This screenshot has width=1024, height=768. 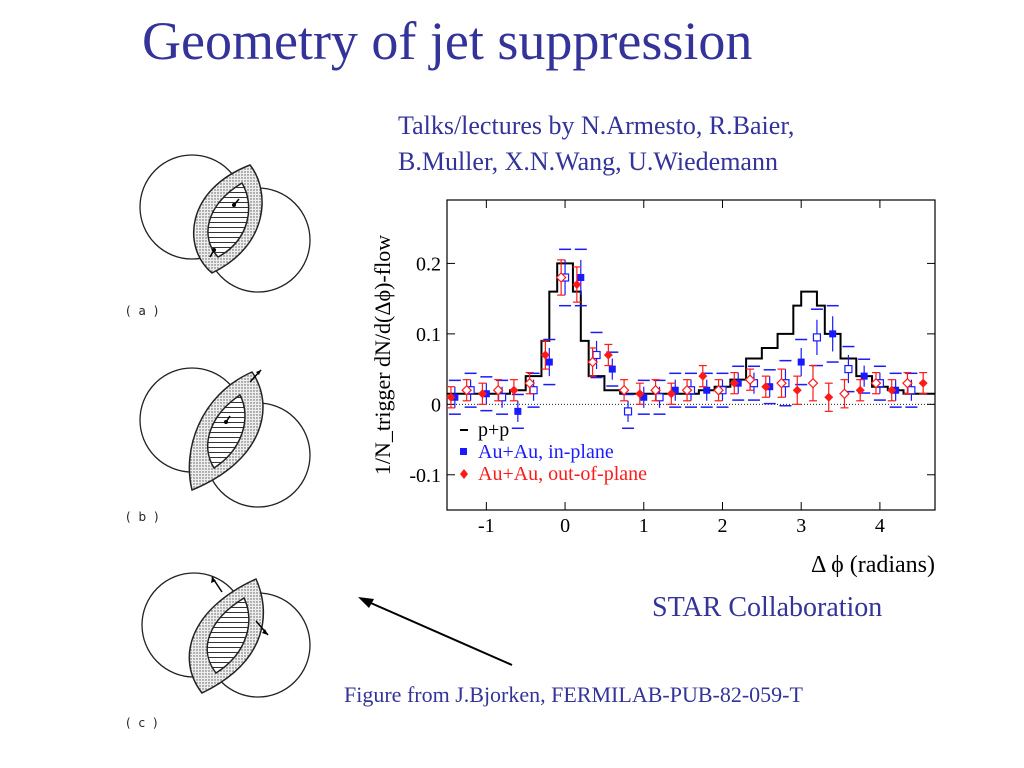 I want to click on x-tick-label: 4, so click(x=880, y=526).